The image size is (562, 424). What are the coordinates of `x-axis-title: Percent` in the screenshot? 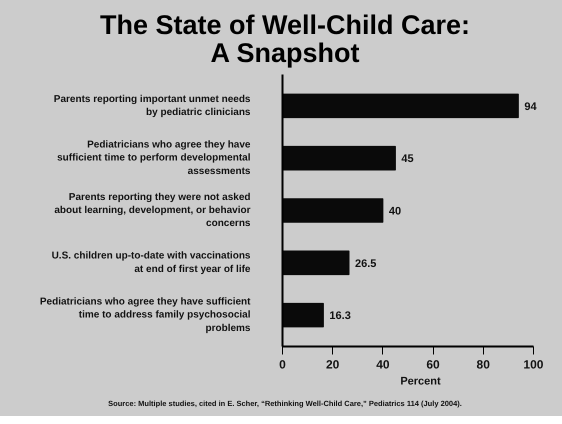 It's located at (421, 382).